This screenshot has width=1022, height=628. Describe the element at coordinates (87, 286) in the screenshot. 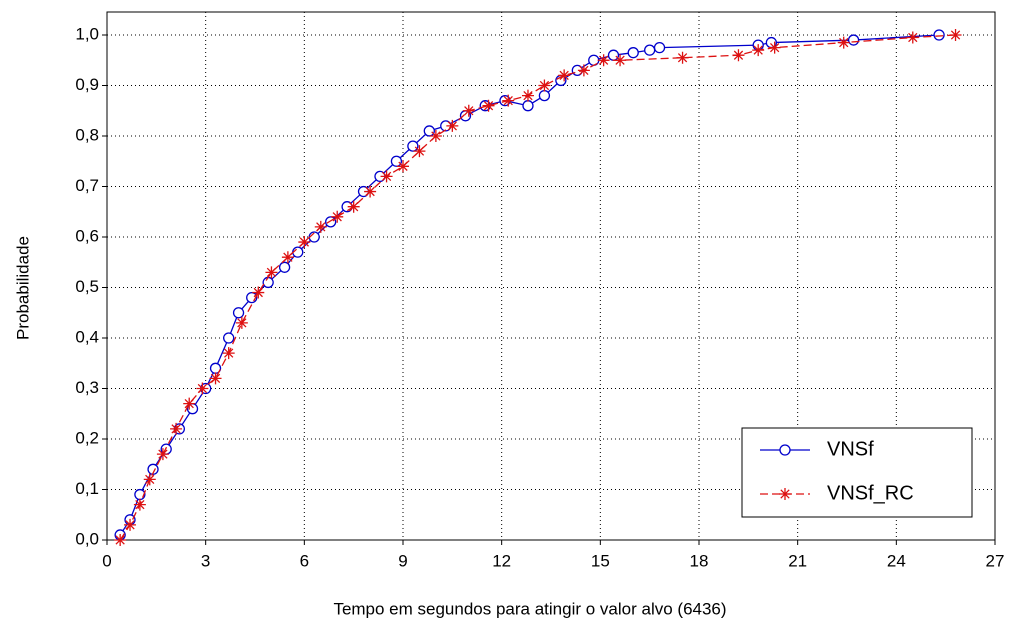

I see `y-tick-label: 0,5` at that location.